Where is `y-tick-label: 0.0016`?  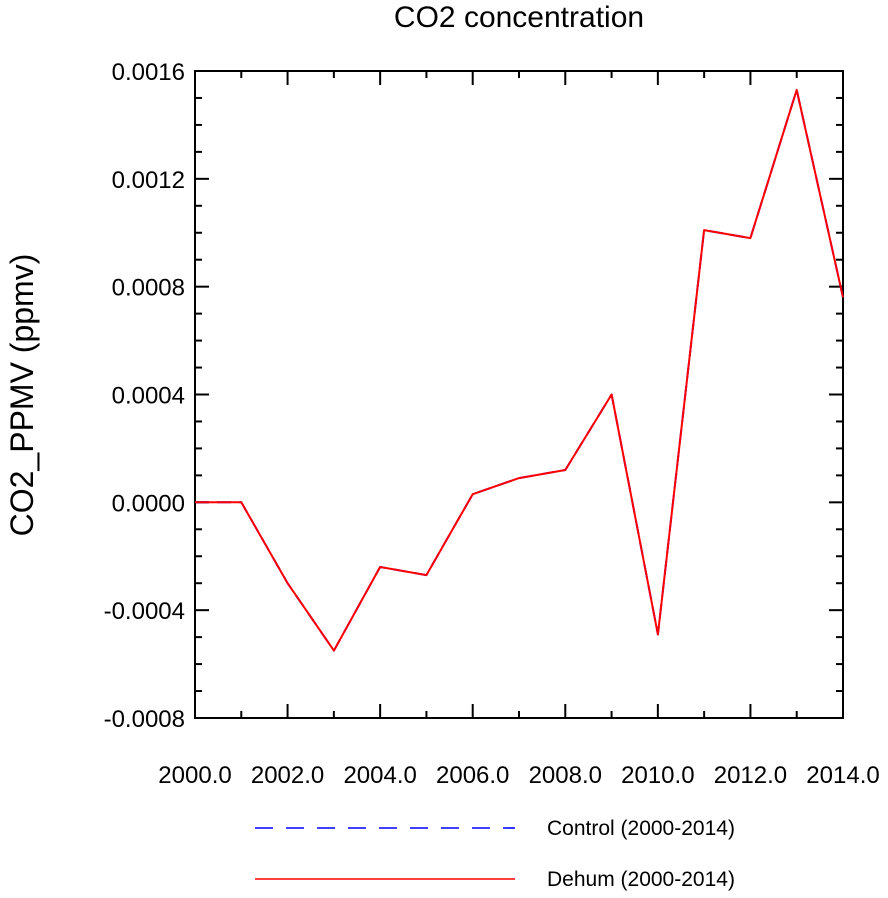 y-tick-label: 0.0016 is located at coordinates (148, 72).